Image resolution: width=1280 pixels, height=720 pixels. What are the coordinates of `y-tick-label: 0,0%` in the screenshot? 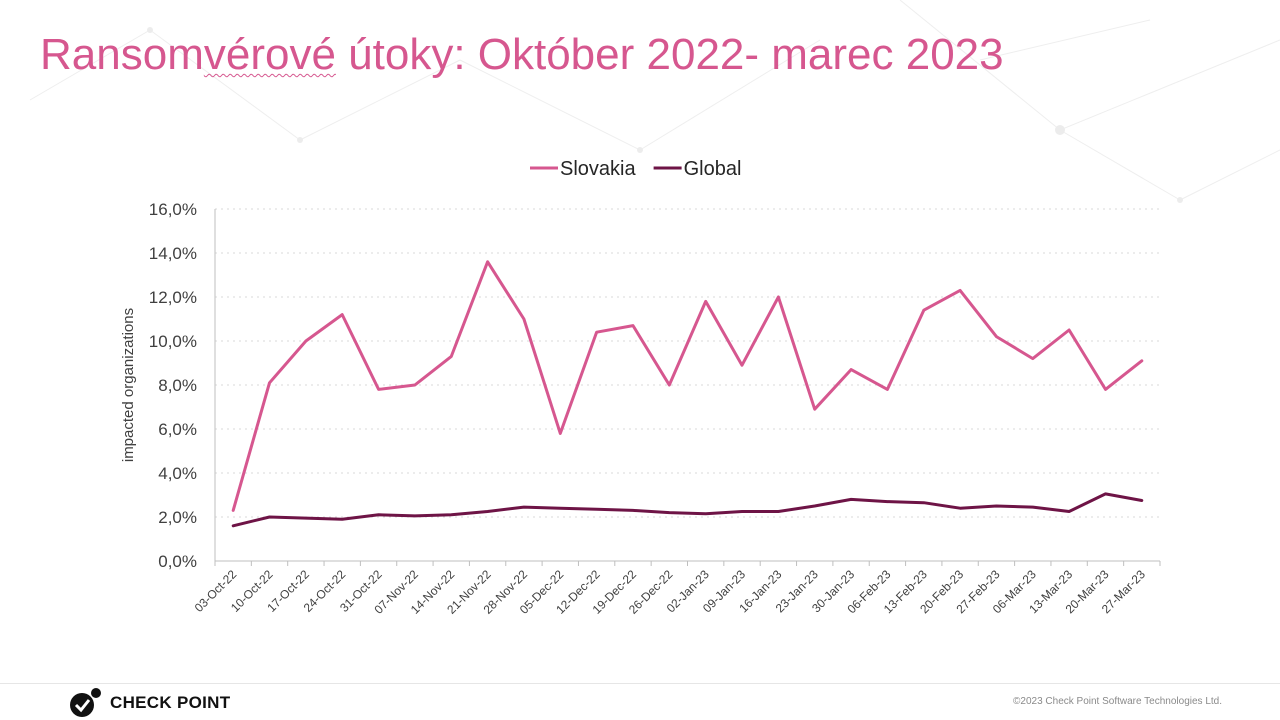 It's located at (177, 561).